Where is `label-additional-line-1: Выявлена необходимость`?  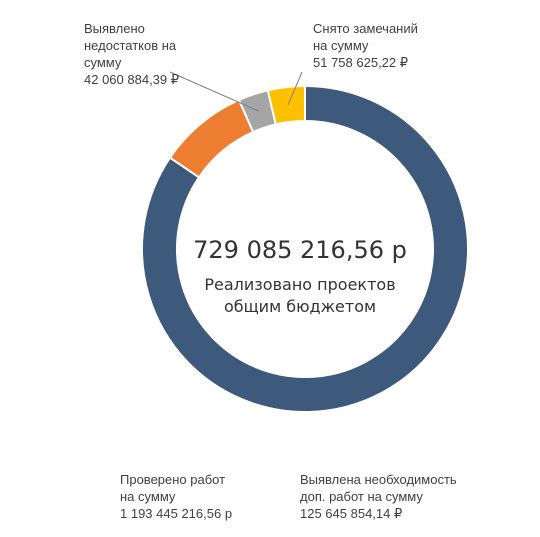
label-additional-line-1: Выявлена необходимость is located at coordinates (378, 479).